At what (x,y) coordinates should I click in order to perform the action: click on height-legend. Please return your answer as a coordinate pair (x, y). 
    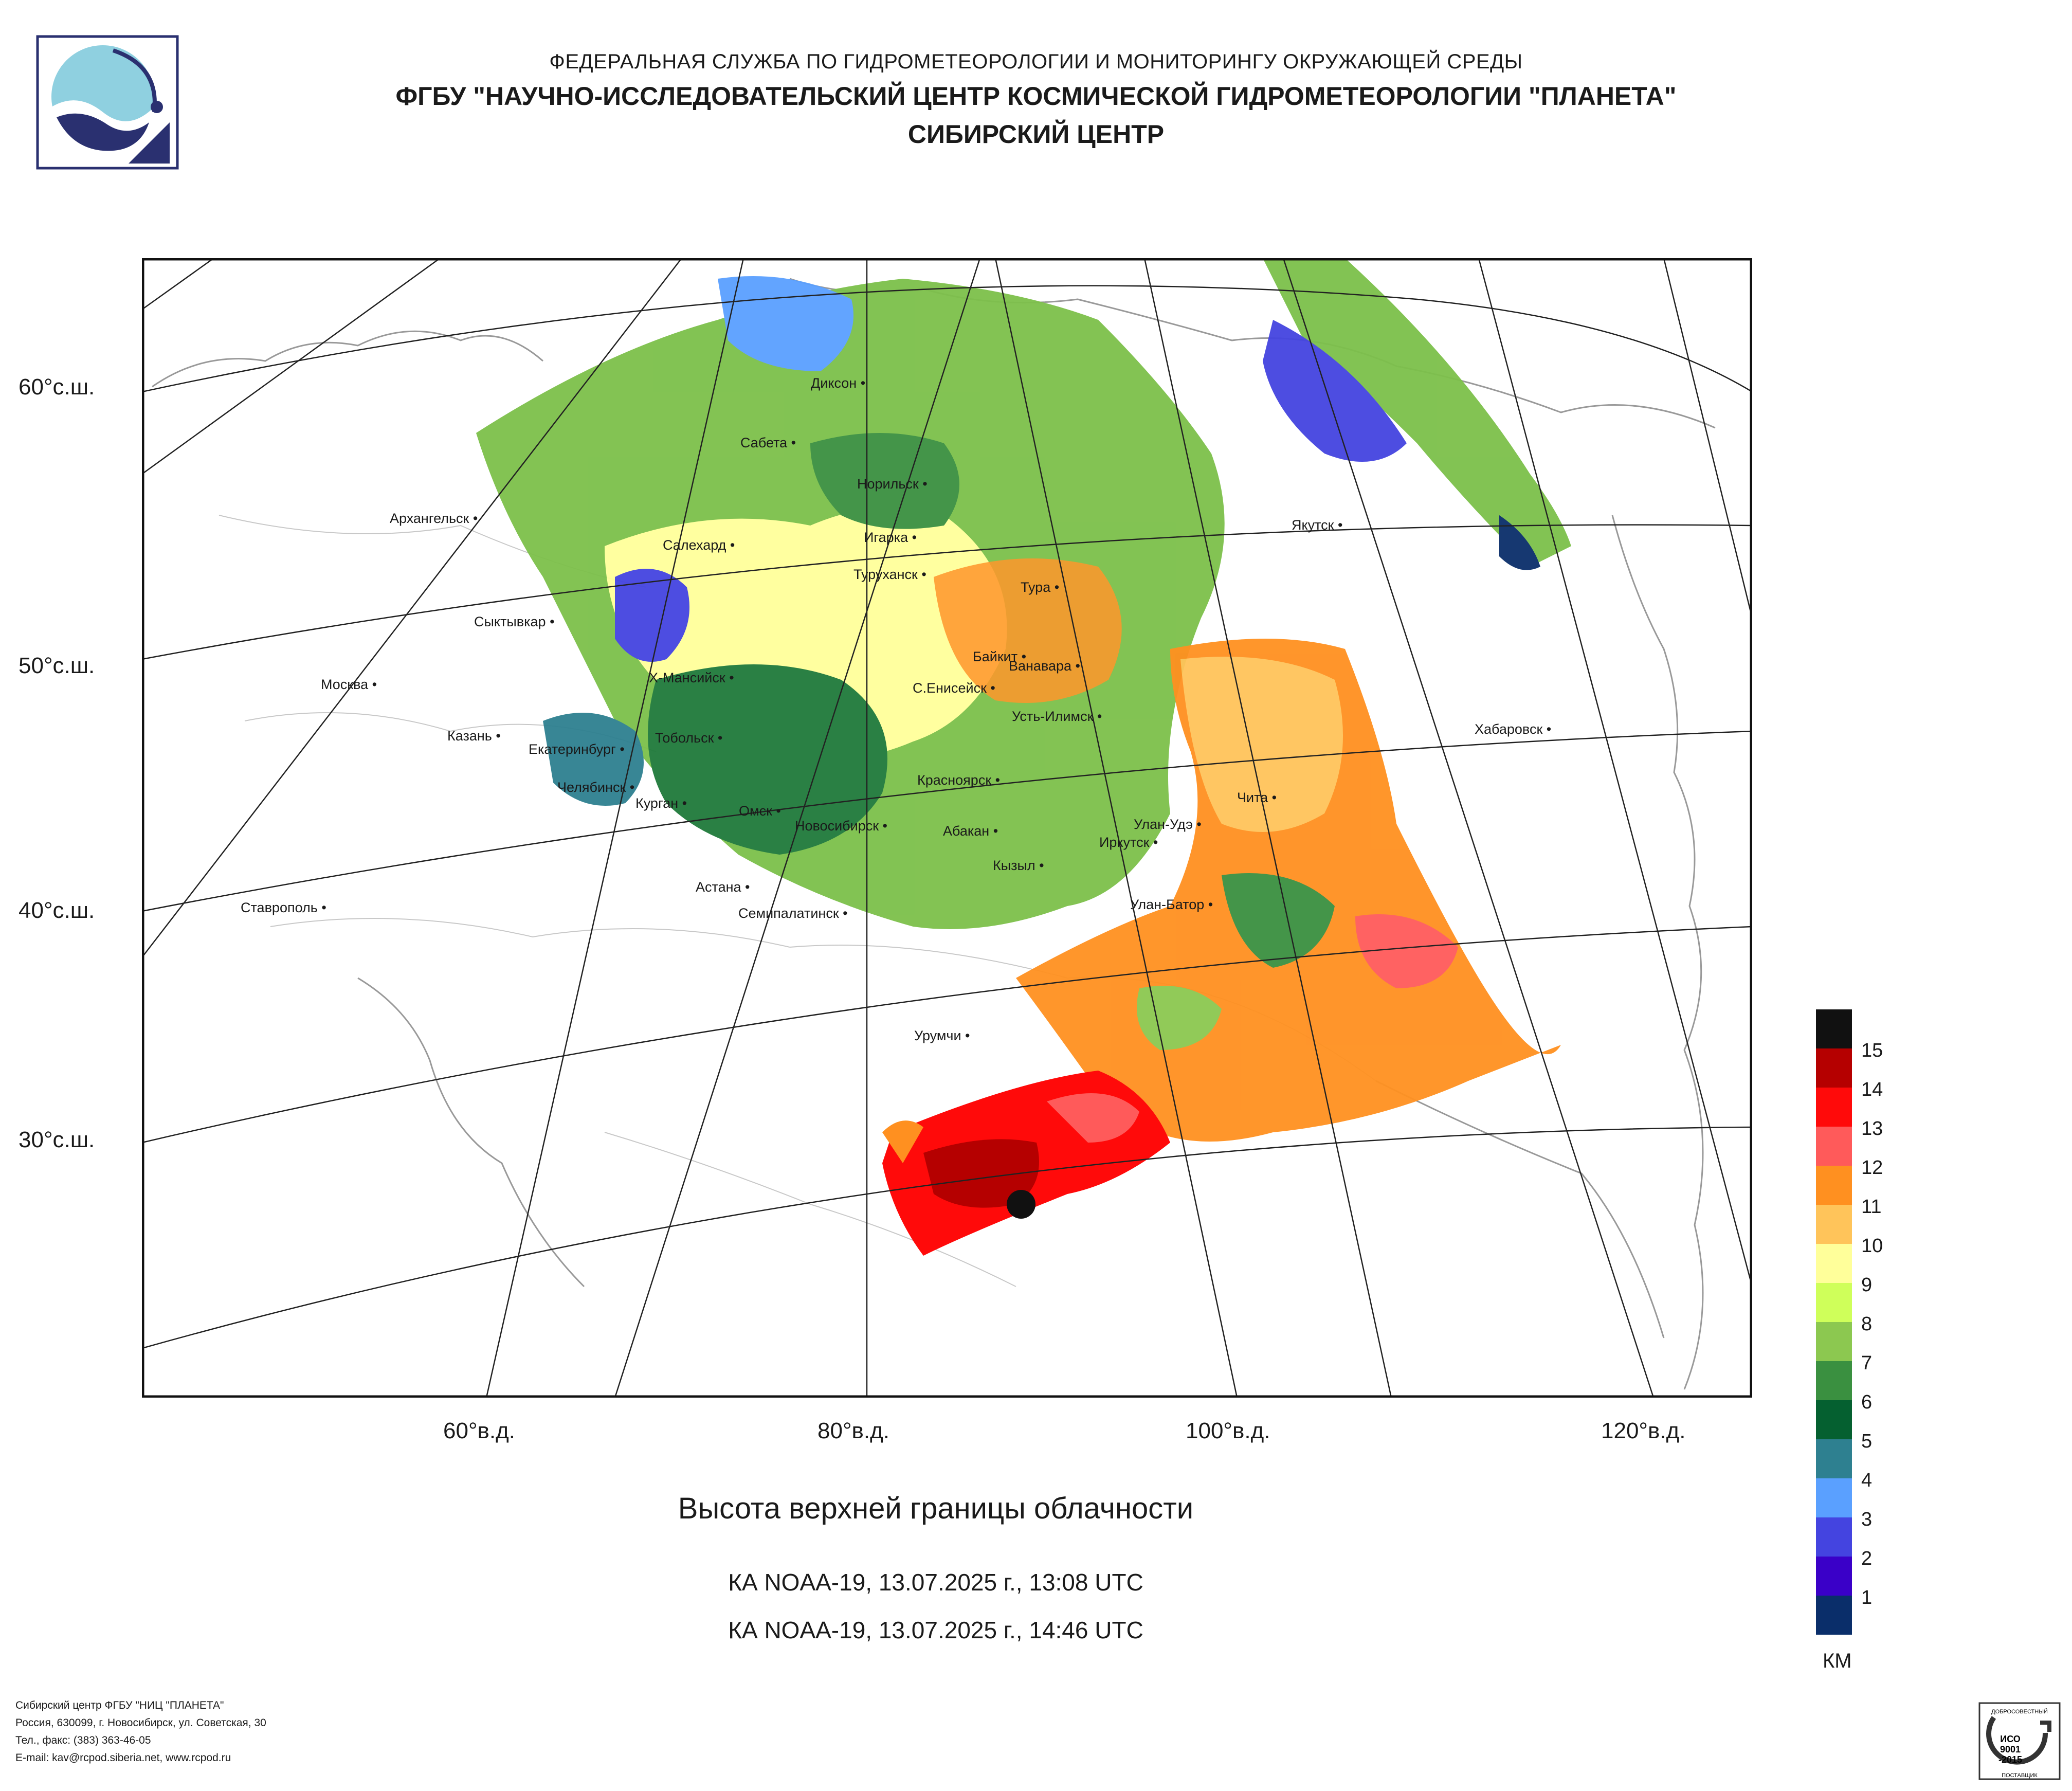
    Looking at the image, I should click on (1834, 1322).